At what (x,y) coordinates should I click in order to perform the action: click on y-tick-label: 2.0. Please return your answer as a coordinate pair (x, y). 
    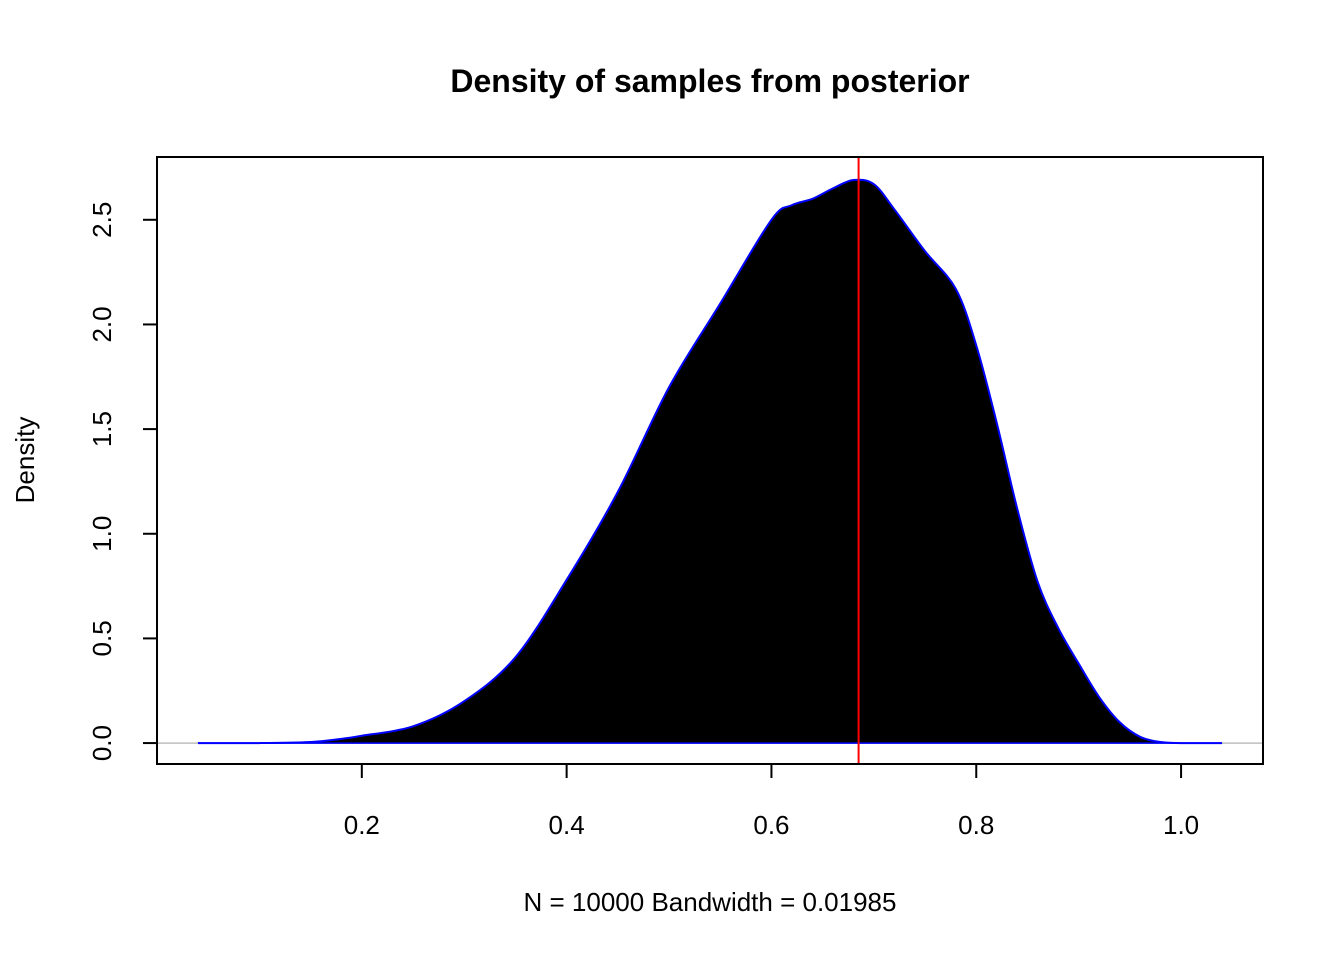
    Looking at the image, I should click on (102, 324).